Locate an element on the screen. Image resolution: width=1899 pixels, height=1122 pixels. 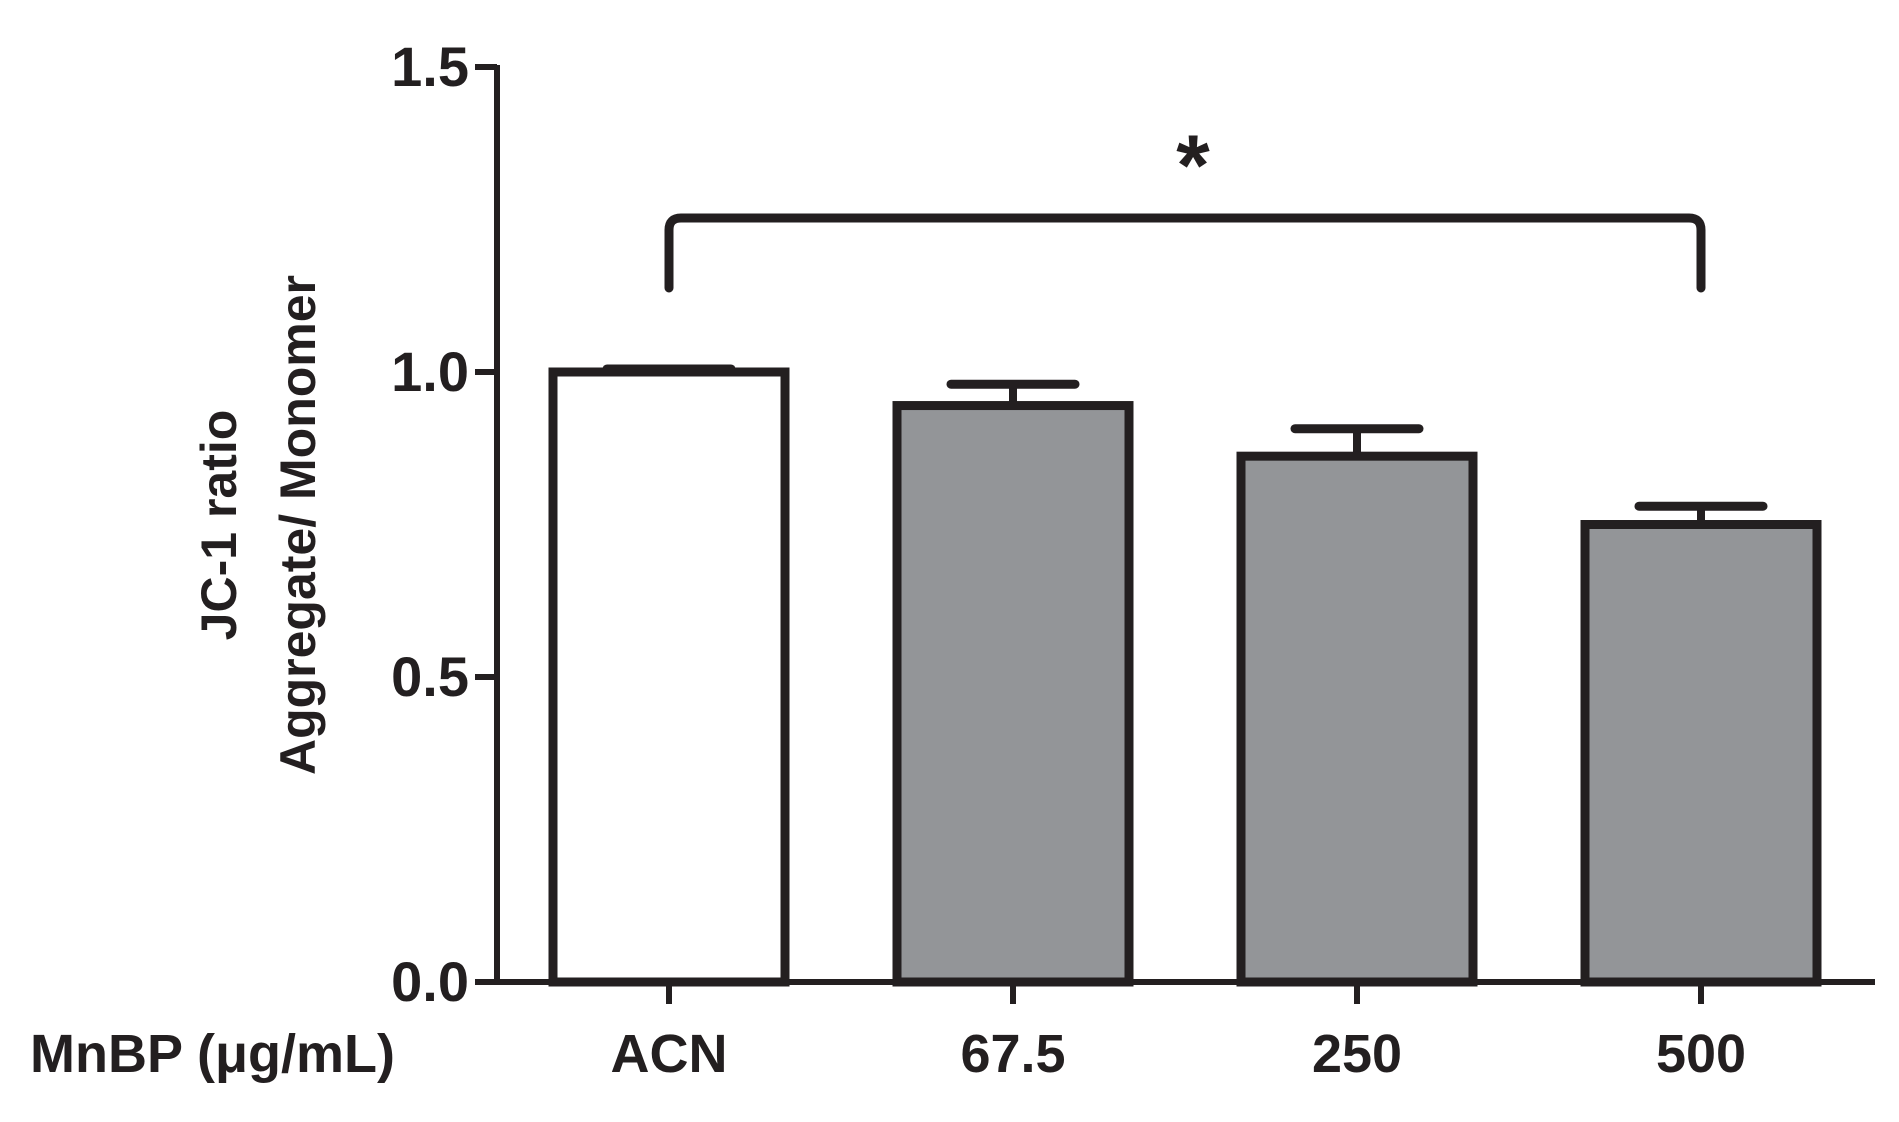
significance-bracket: * is located at coordinates (1185, 205).